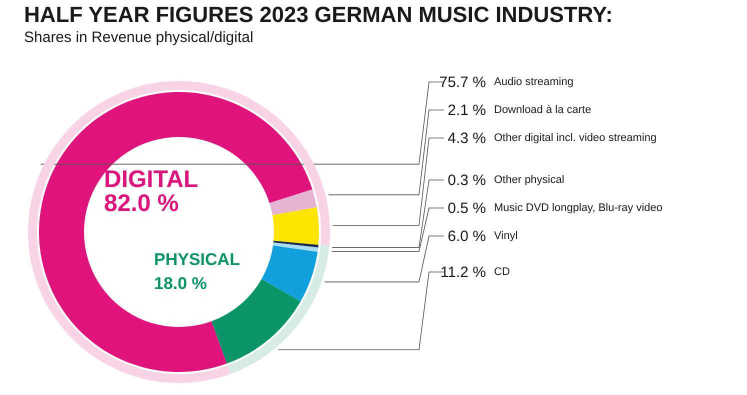 The width and height of the screenshot is (747, 395). I want to click on slice-label: Vinyl, so click(506, 236).